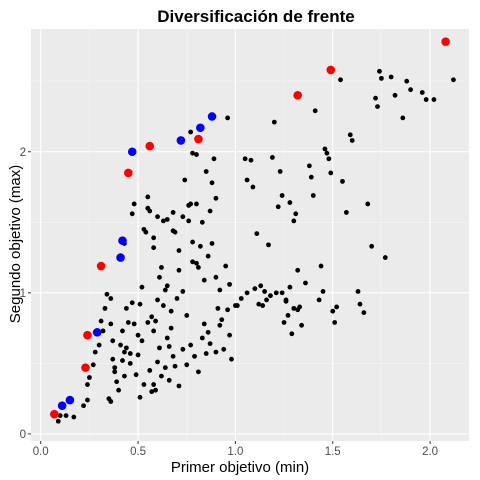 This screenshot has height=480, width=480. What do you see at coordinates (23, 153) in the screenshot?
I see `y-tick-label: 2` at bounding box center [23, 153].